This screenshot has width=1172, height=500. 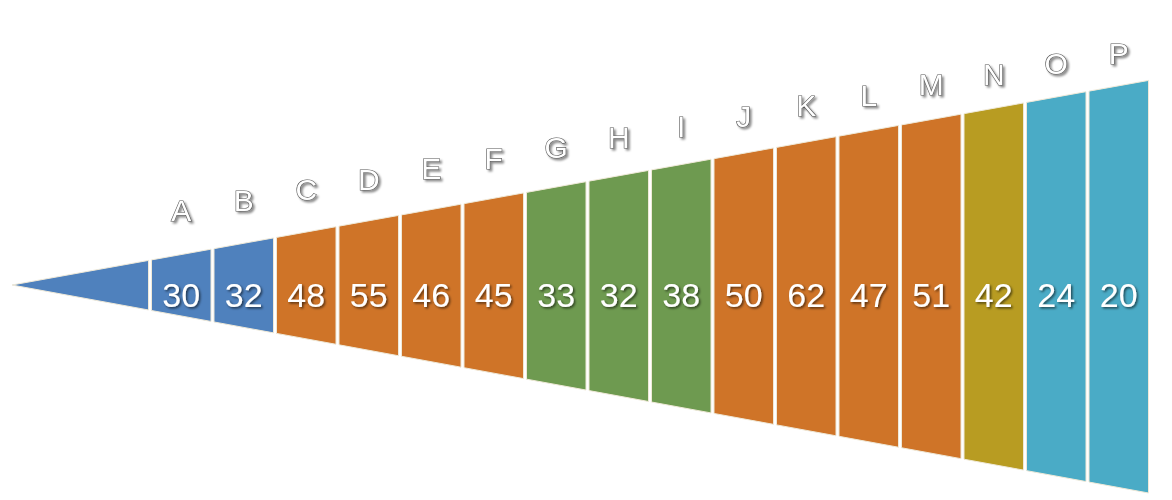 I want to click on category-label: F, so click(x=493, y=158).